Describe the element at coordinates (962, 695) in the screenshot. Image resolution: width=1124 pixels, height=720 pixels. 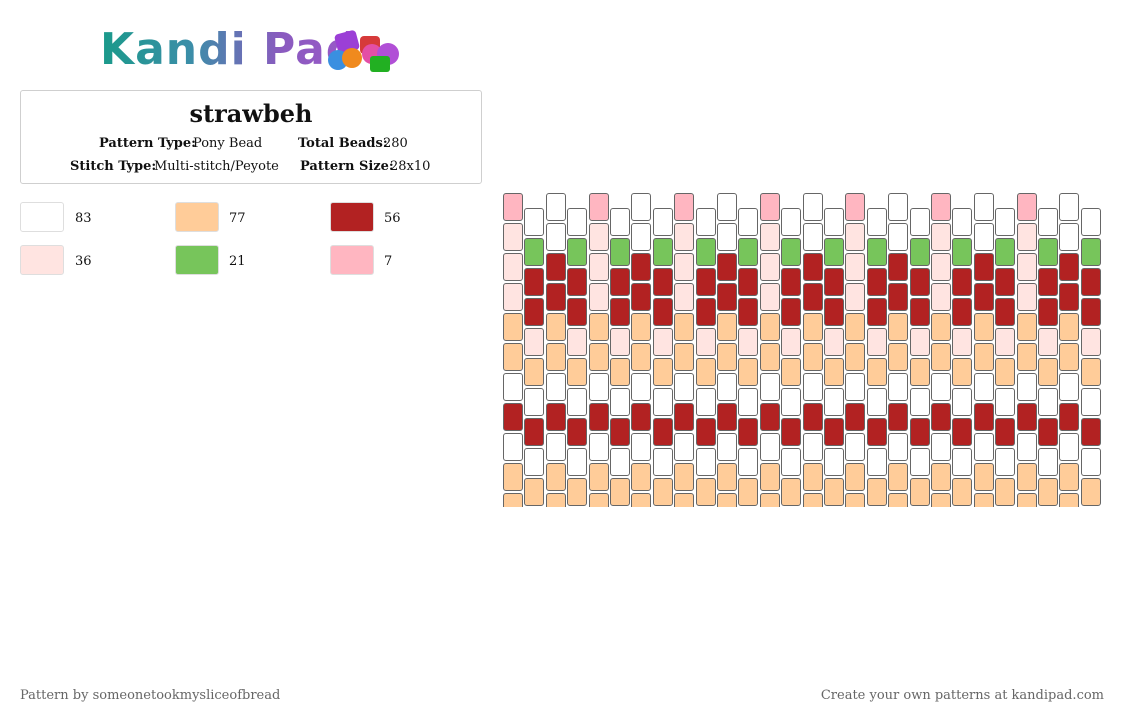
I see `kandipad-link: Create your own patterns at kandipad.com` at that location.